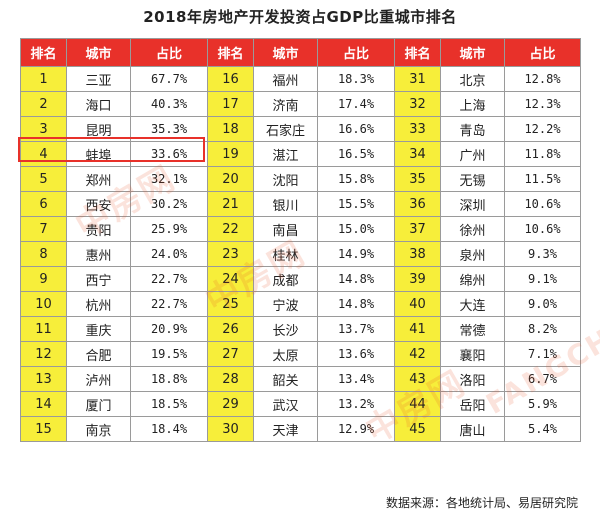 The image size is (600, 518). What do you see at coordinates (169, 279) in the screenshot?
I see `share-cell: 22.7%` at bounding box center [169, 279].